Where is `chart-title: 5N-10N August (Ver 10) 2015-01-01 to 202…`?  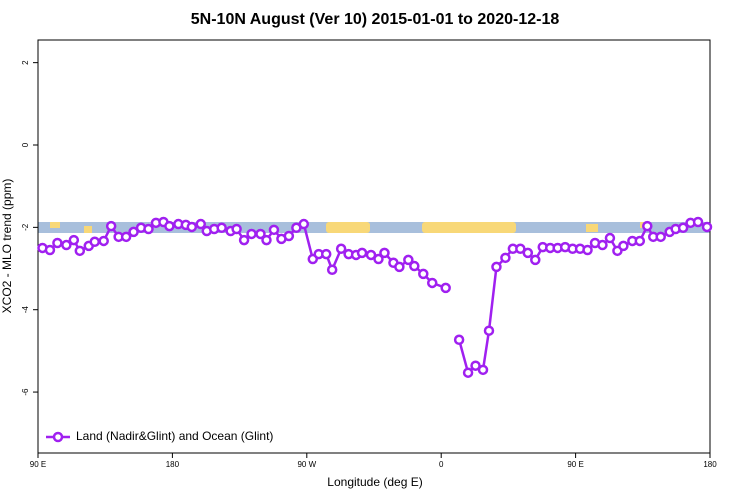 chart-title: 5N-10N August (Ver 10) 2015-01-01 to 202… is located at coordinates (375, 19).